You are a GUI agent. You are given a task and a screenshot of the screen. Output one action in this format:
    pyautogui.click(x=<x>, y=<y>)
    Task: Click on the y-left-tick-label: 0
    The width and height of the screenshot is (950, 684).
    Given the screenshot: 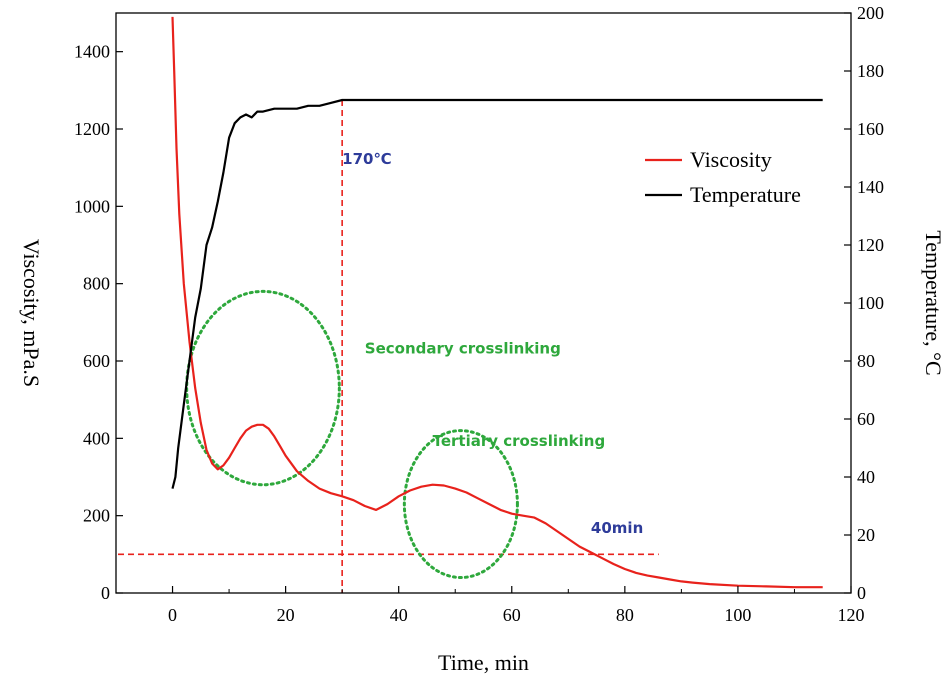 What is the action you would take?
    pyautogui.click(x=105, y=593)
    